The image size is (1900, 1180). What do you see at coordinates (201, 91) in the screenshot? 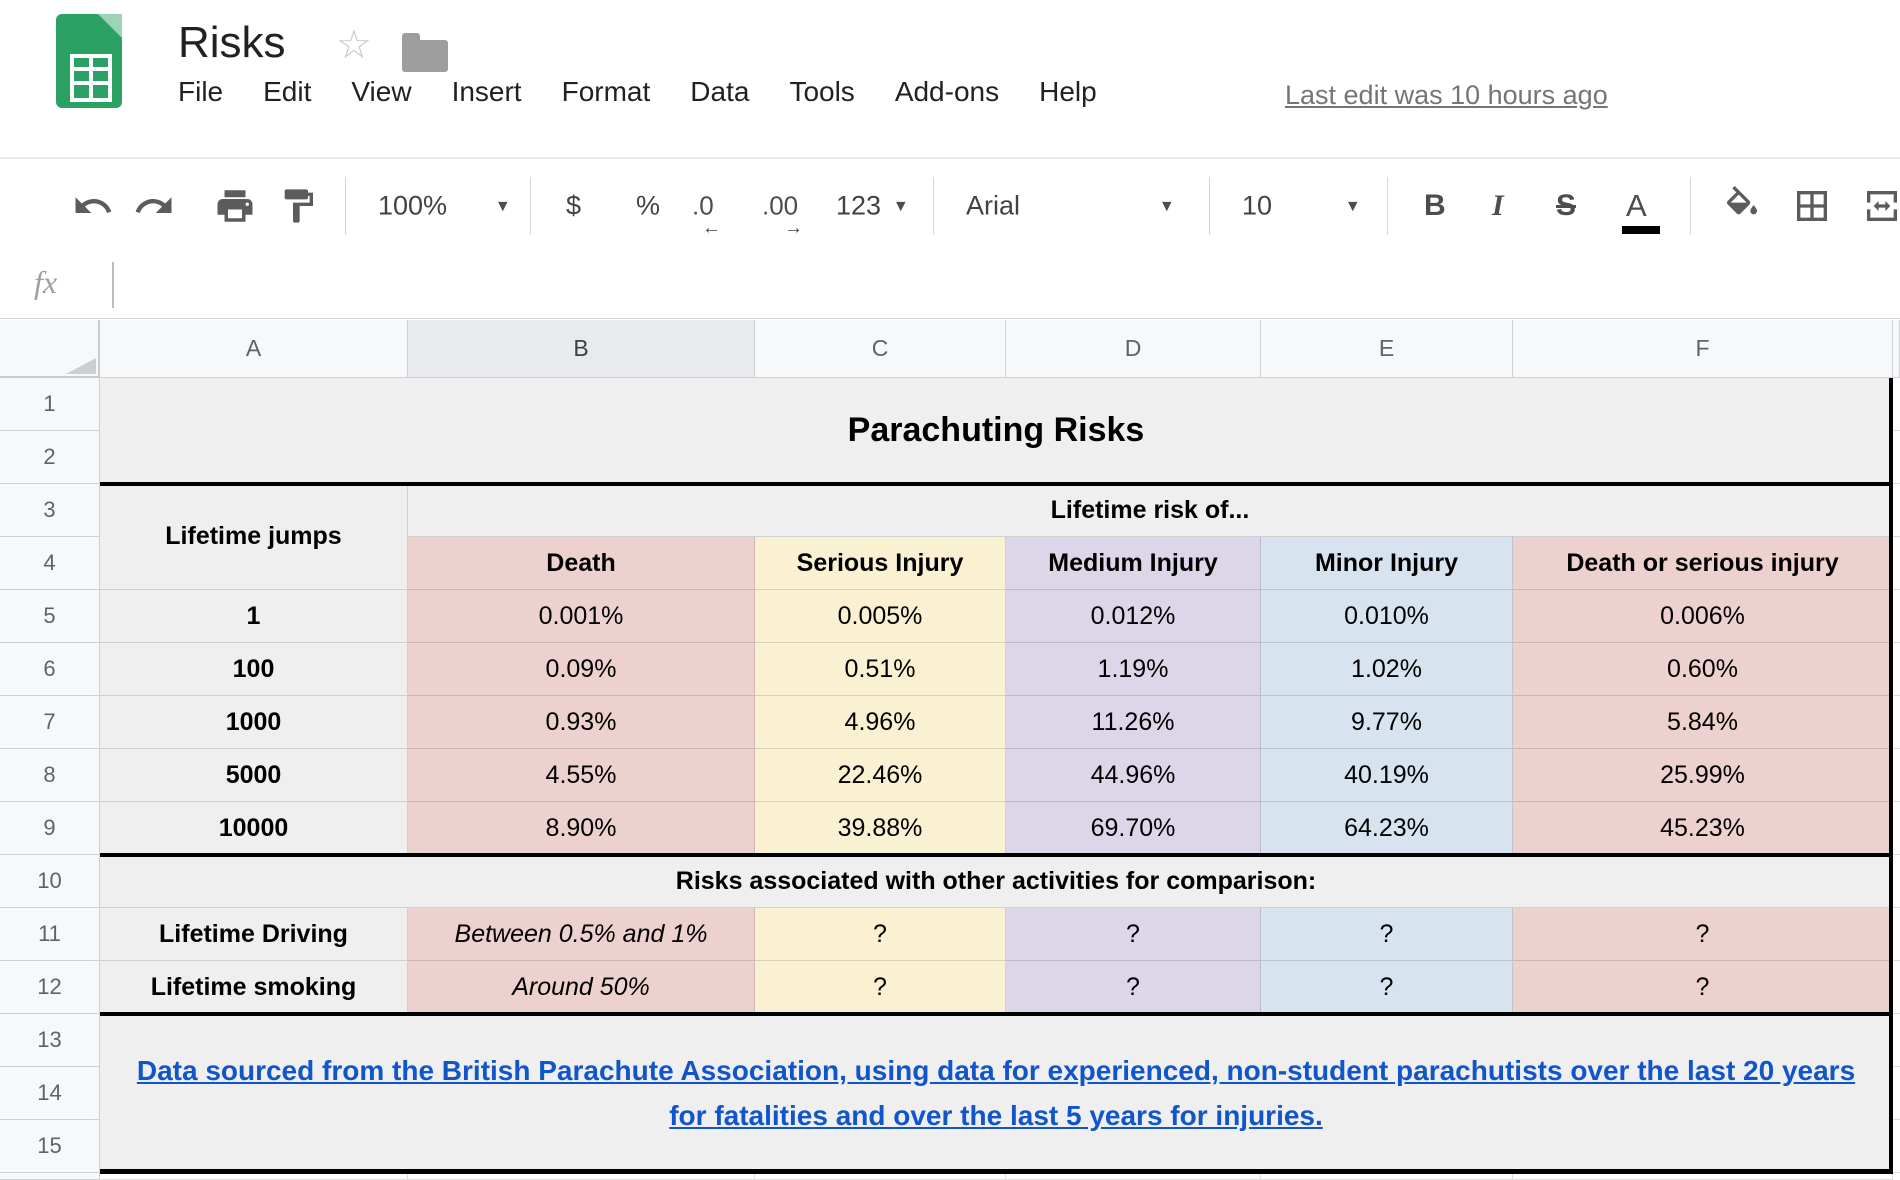
I see `menu-file: File` at bounding box center [201, 91].